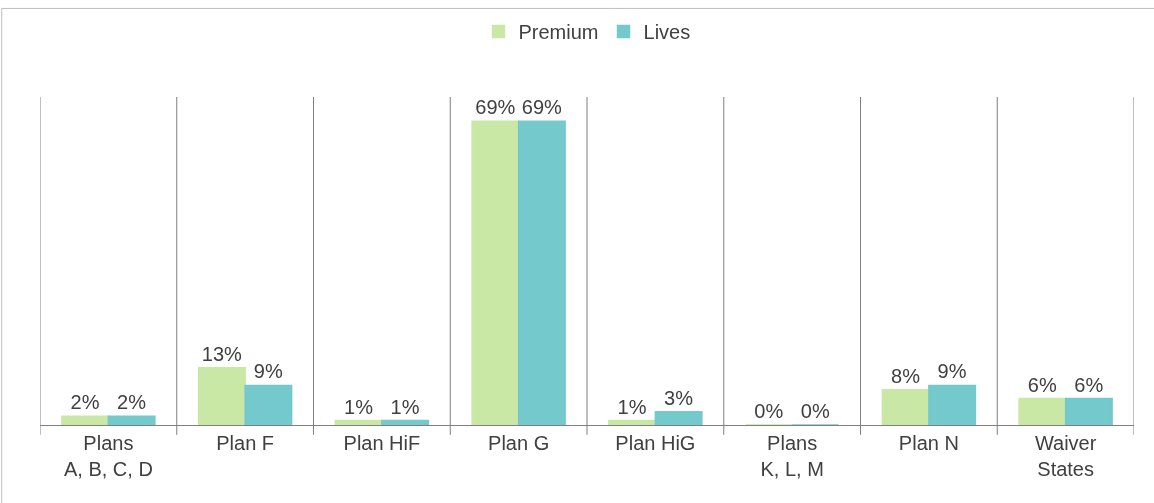 The image size is (1154, 503). What do you see at coordinates (655, 443) in the screenshot?
I see `x-tick-label: Plan HiG` at bounding box center [655, 443].